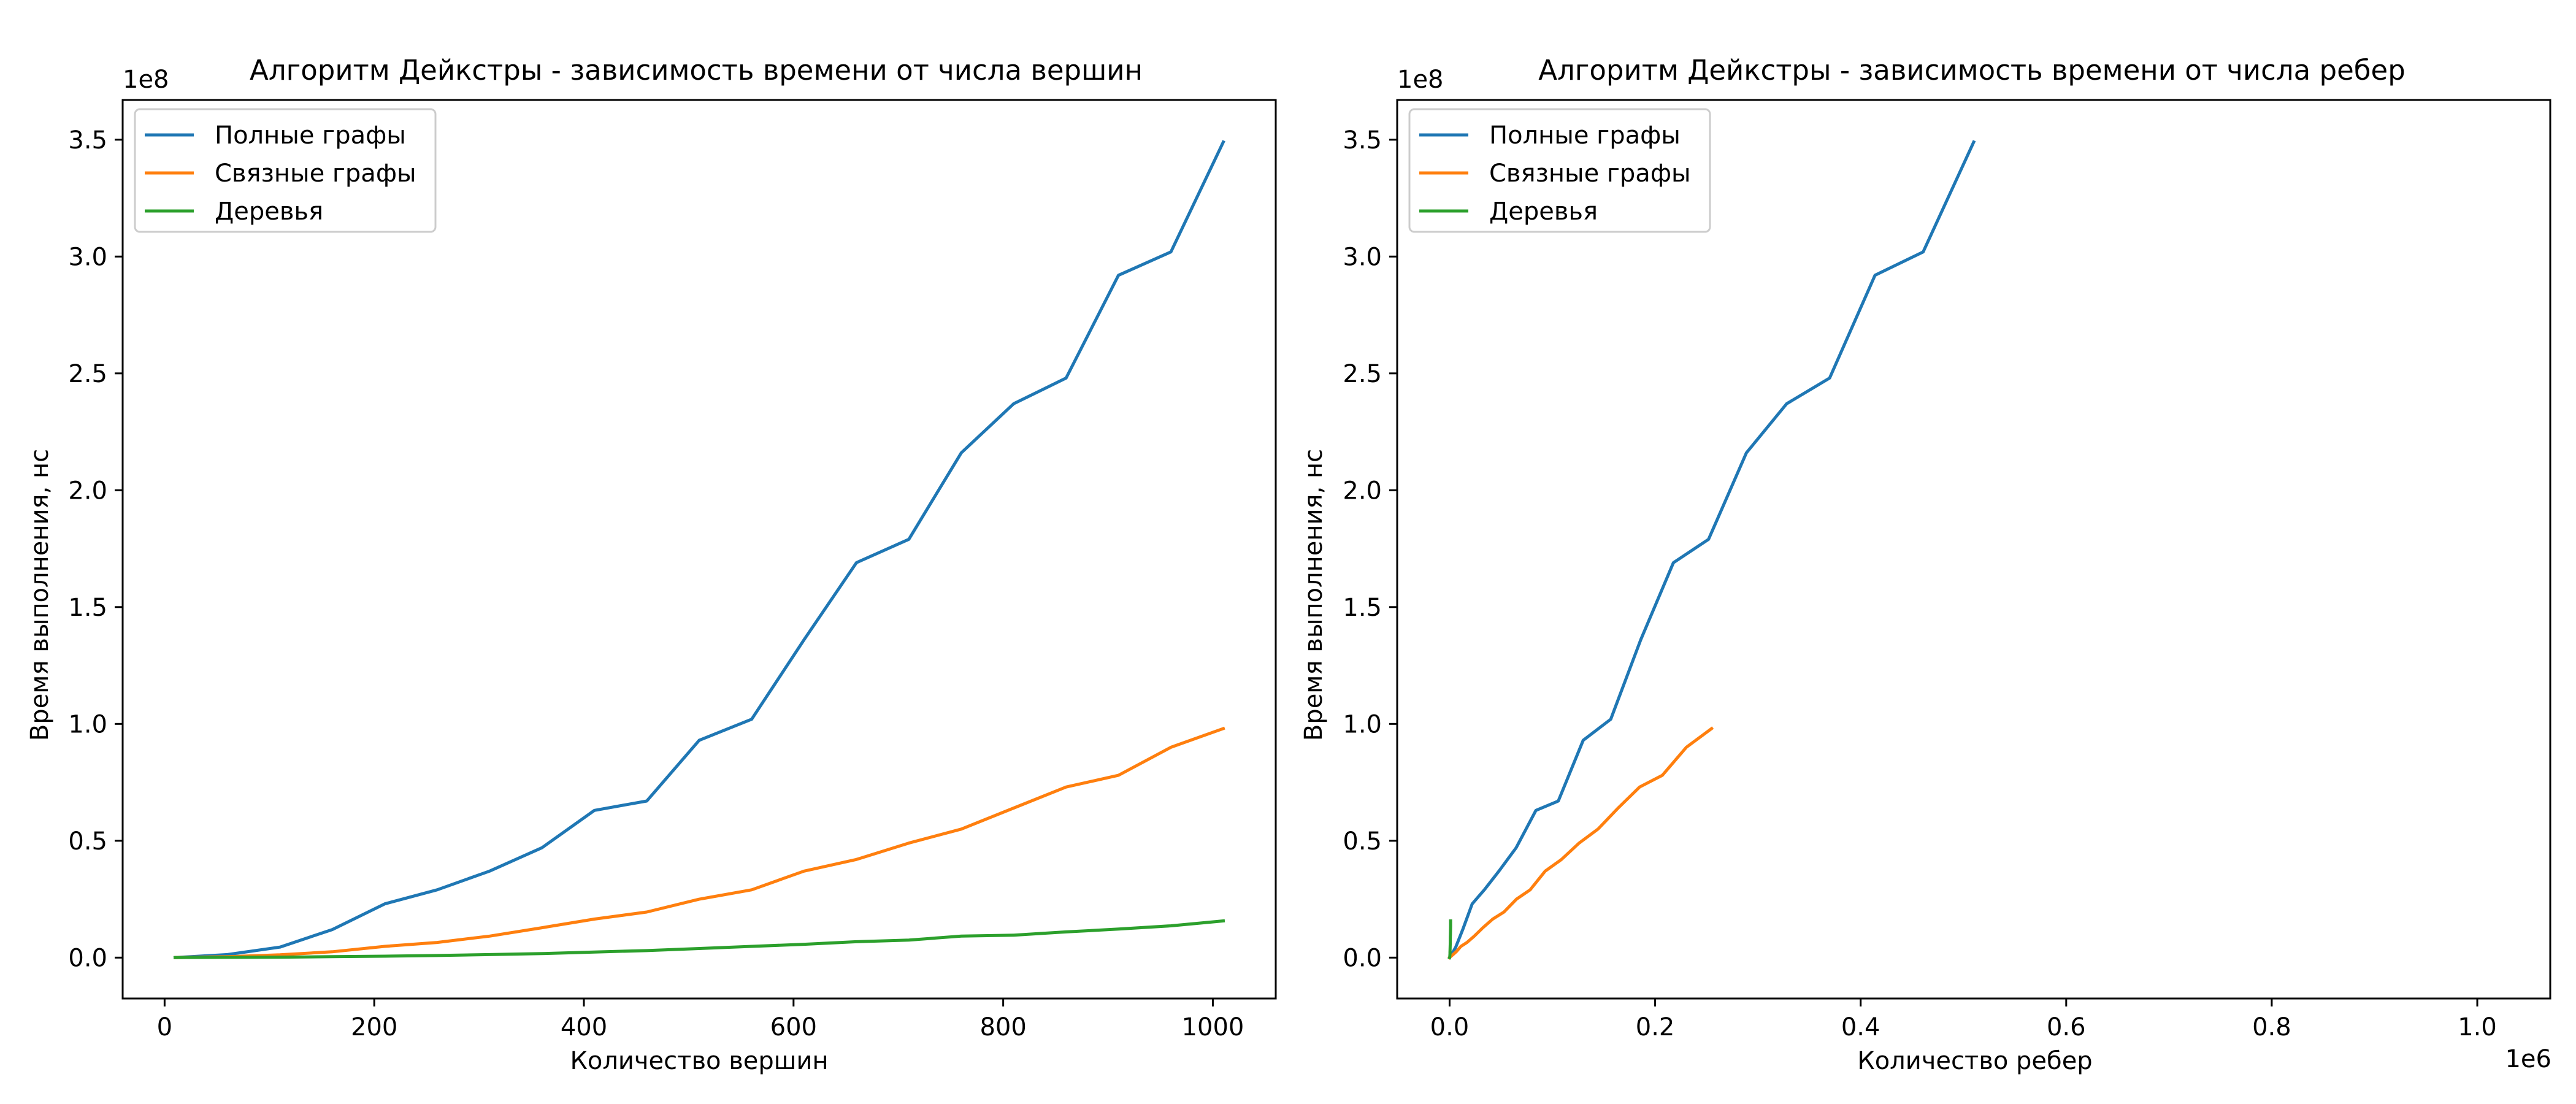 This screenshot has height=1104, width=2576. I want to click on x-tick-label: 800, so click(1002, 1027).